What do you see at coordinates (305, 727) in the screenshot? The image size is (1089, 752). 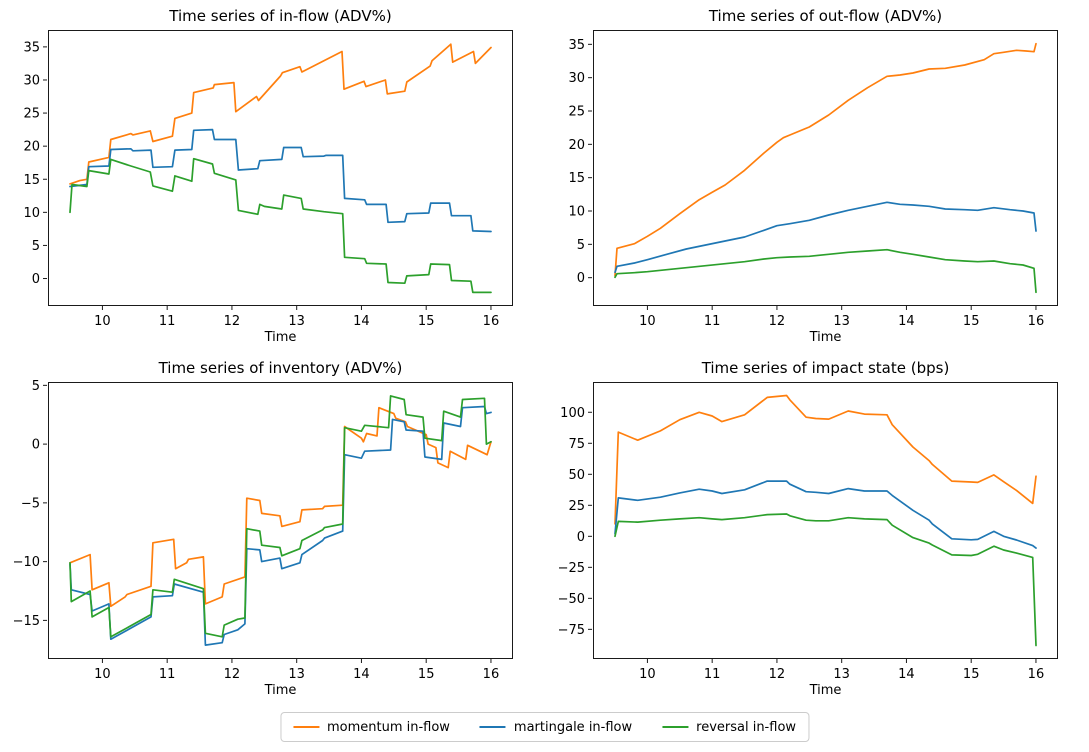 I see `legend-line-momentum-icon` at bounding box center [305, 727].